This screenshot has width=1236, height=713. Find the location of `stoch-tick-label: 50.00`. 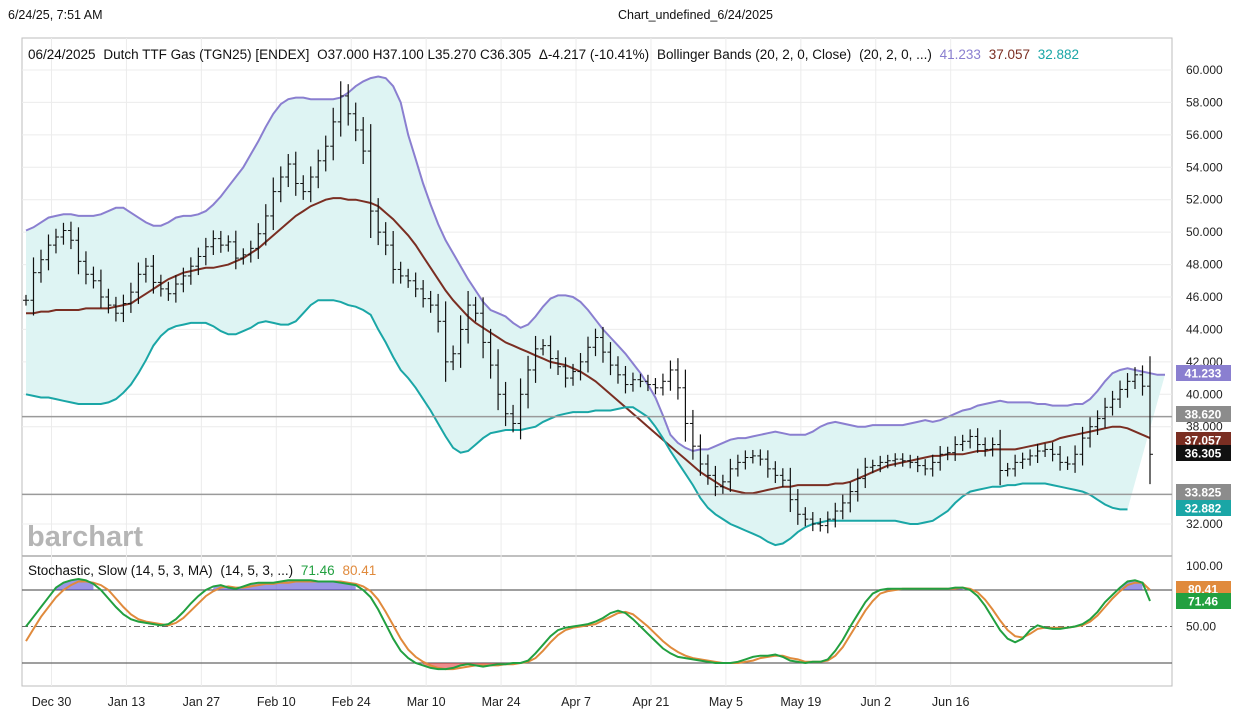

stoch-tick-label: 50.00 is located at coordinates (1201, 627).